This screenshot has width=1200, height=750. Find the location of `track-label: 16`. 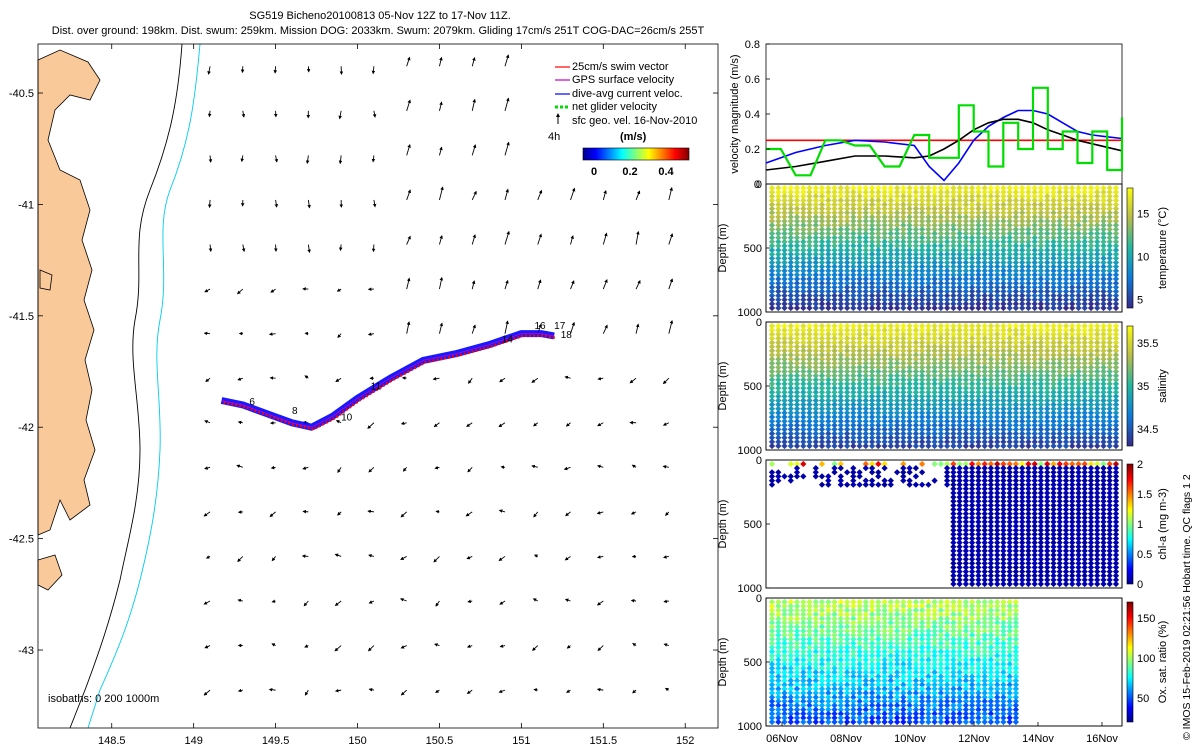

track-label: 16 is located at coordinates (540, 326).